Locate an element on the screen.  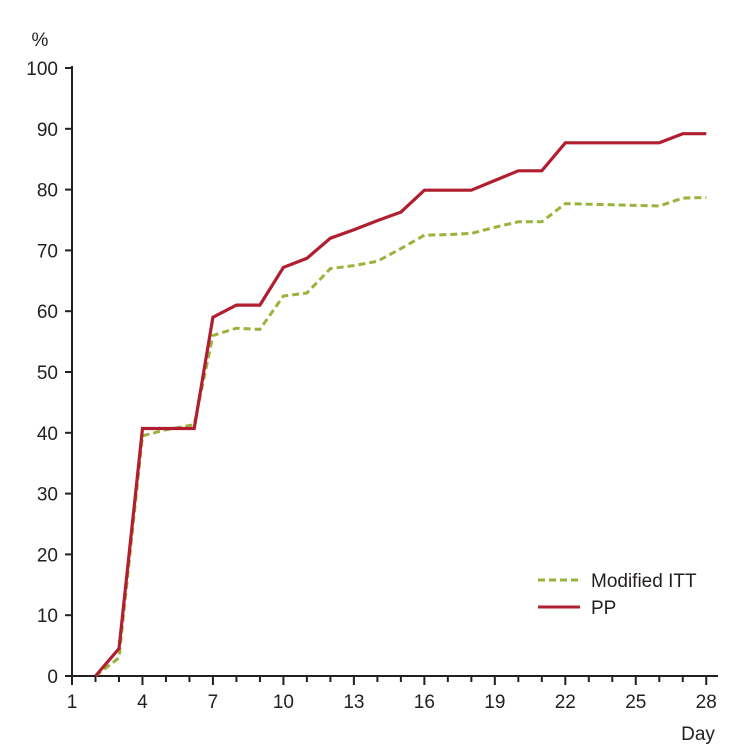
y-tick-label: 0 is located at coordinates (52, 677).